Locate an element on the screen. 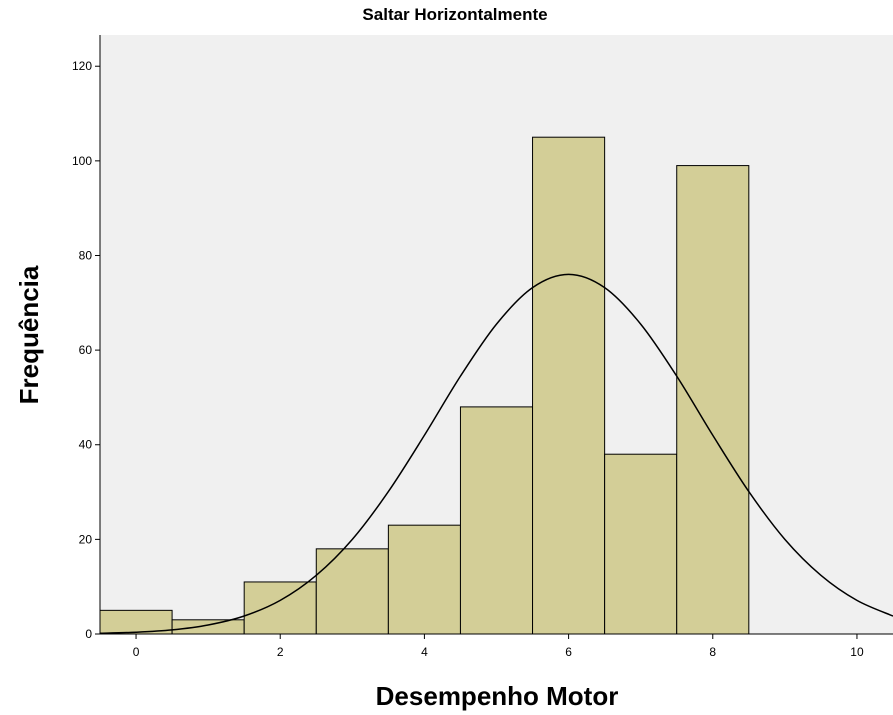 This screenshot has width=893, height=715. chart-title: Saltar Horizontalmente is located at coordinates (454, 14).